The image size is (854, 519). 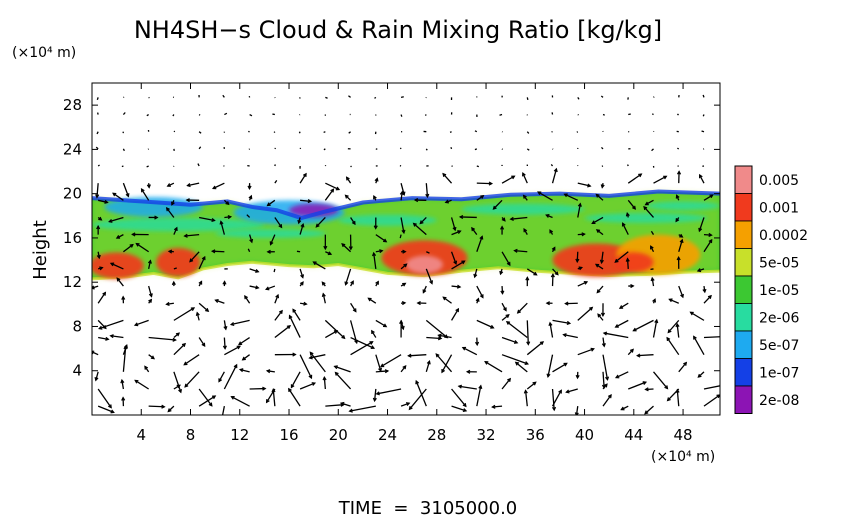 I want to click on y-tick-label: 12, so click(x=72, y=282).